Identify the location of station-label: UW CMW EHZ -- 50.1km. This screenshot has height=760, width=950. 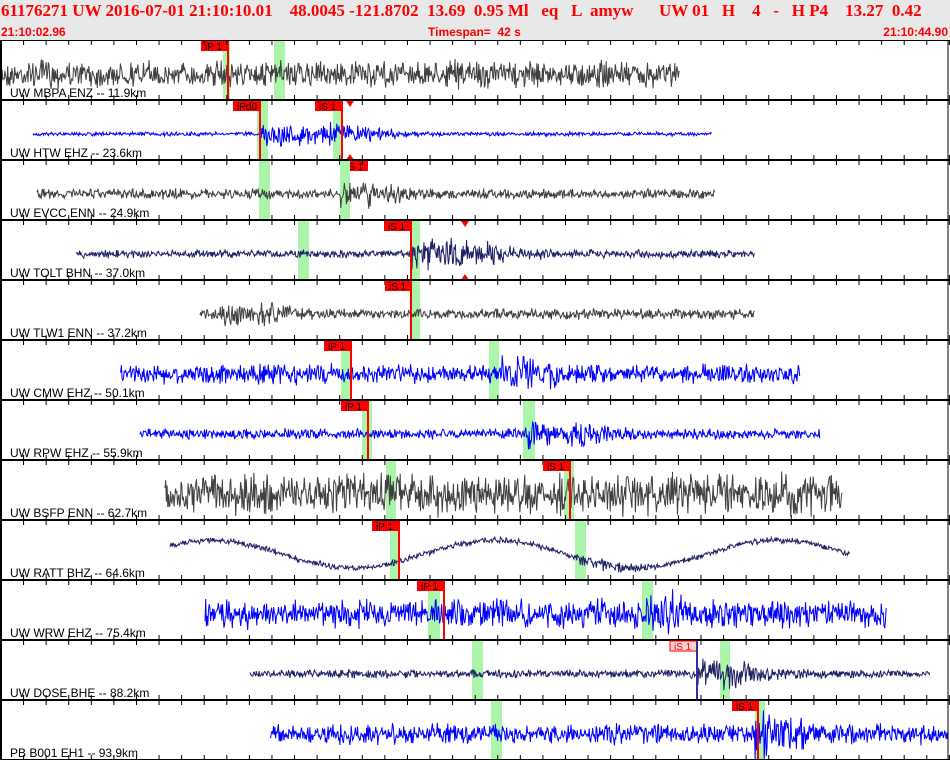
(77, 393).